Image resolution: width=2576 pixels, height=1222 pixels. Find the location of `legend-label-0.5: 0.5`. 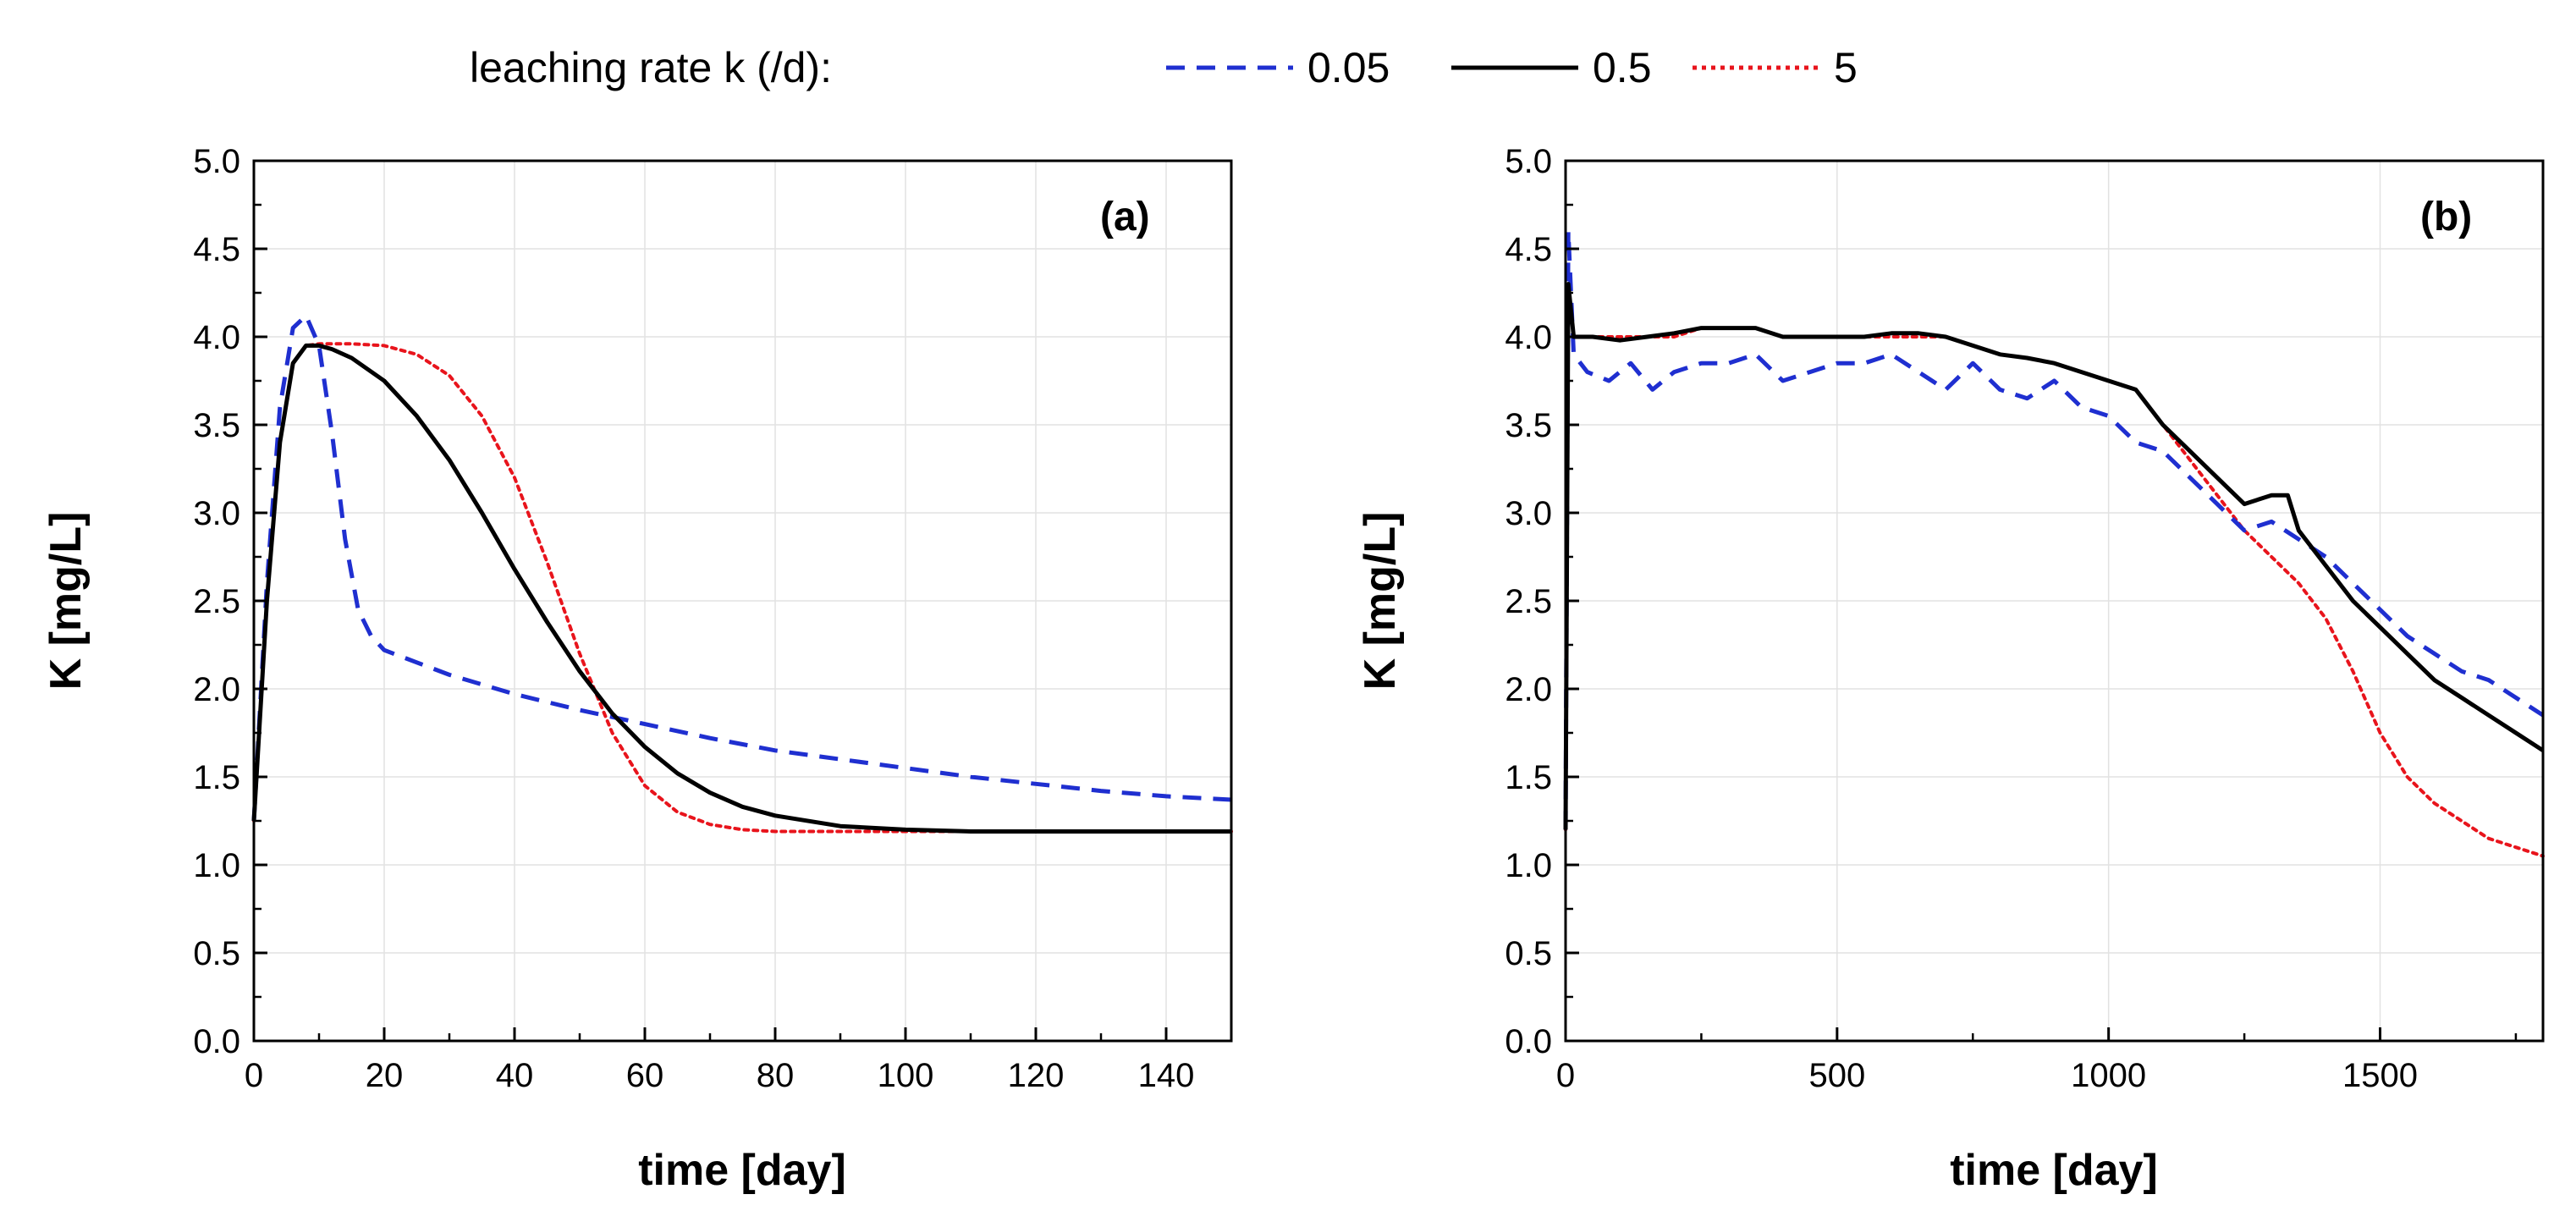

legend-label-0.5: 0.5 is located at coordinates (1622, 67).